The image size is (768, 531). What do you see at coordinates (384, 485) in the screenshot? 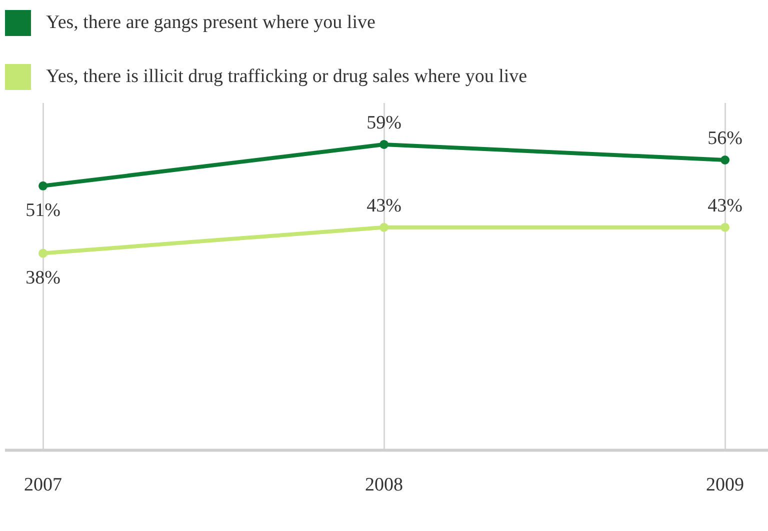
I see `x-tick-label: 2008` at bounding box center [384, 485].